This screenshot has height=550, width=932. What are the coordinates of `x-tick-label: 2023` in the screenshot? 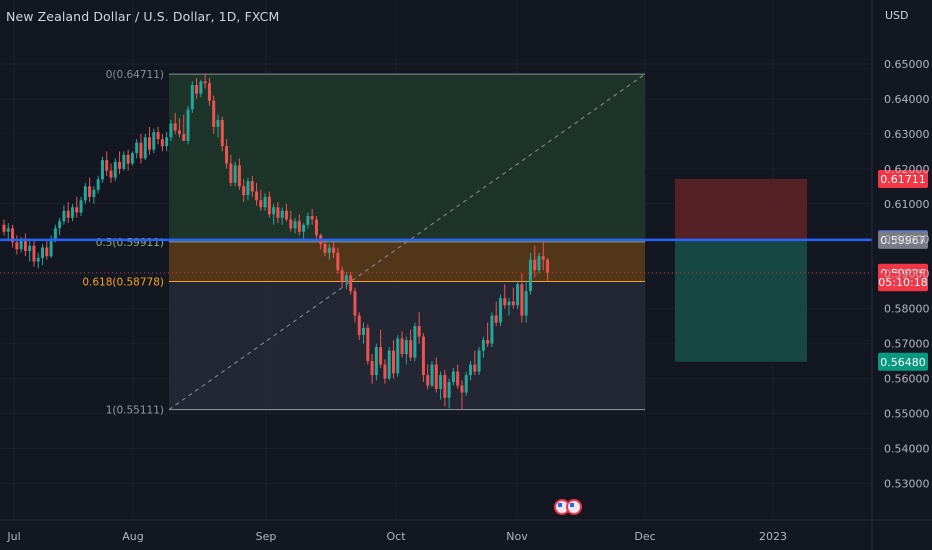 It's located at (773, 536).